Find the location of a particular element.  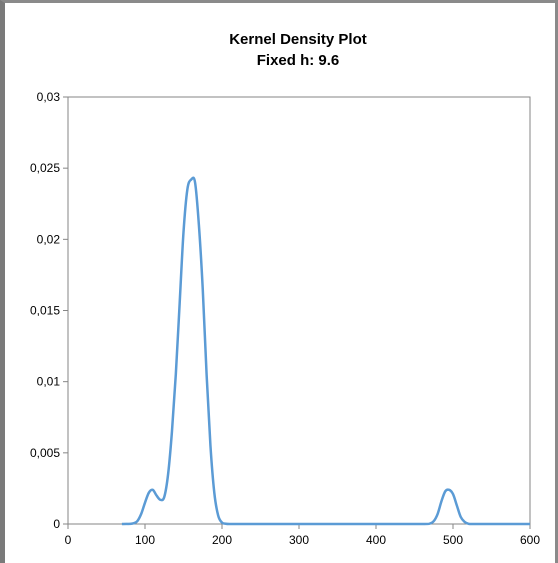

chart-title: Kernel Density Plot is located at coordinates (298, 39).